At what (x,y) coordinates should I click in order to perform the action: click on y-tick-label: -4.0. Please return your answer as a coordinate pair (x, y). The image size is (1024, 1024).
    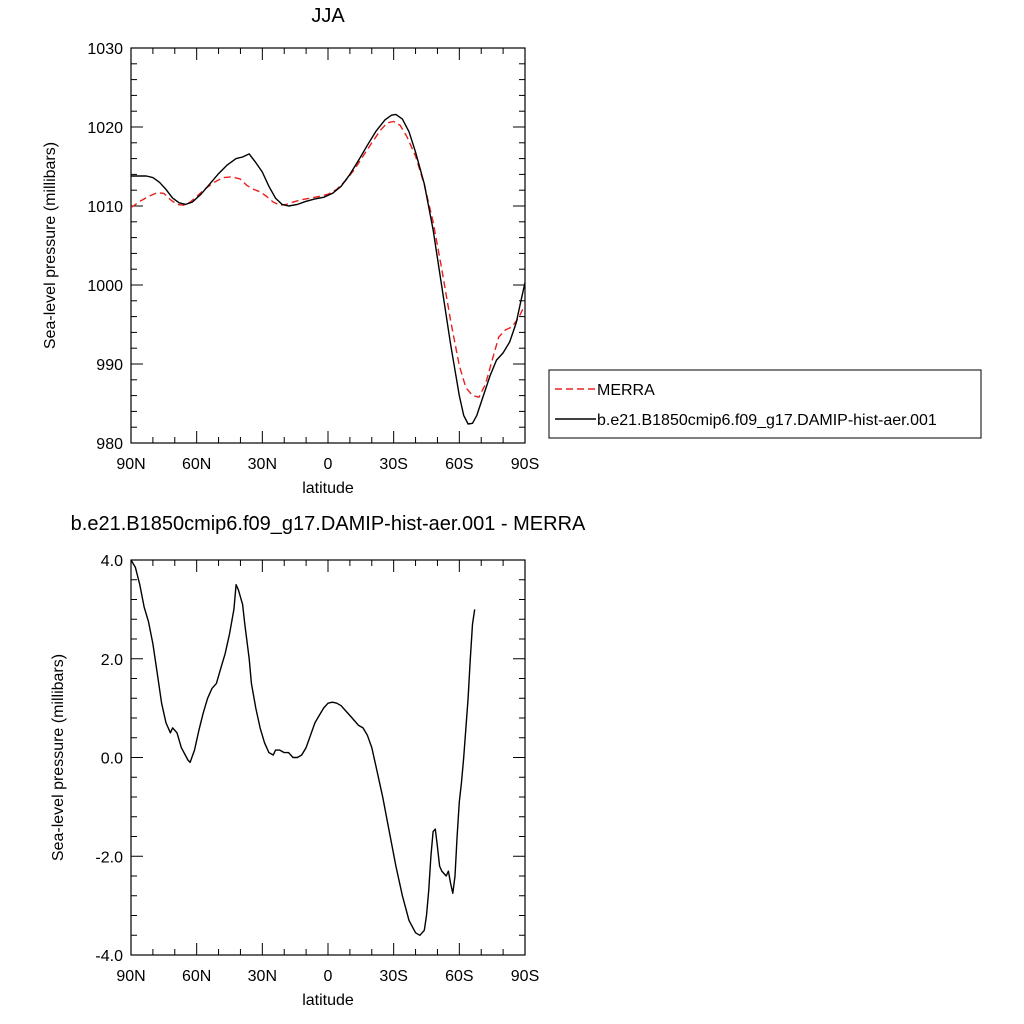
    Looking at the image, I should click on (109, 956).